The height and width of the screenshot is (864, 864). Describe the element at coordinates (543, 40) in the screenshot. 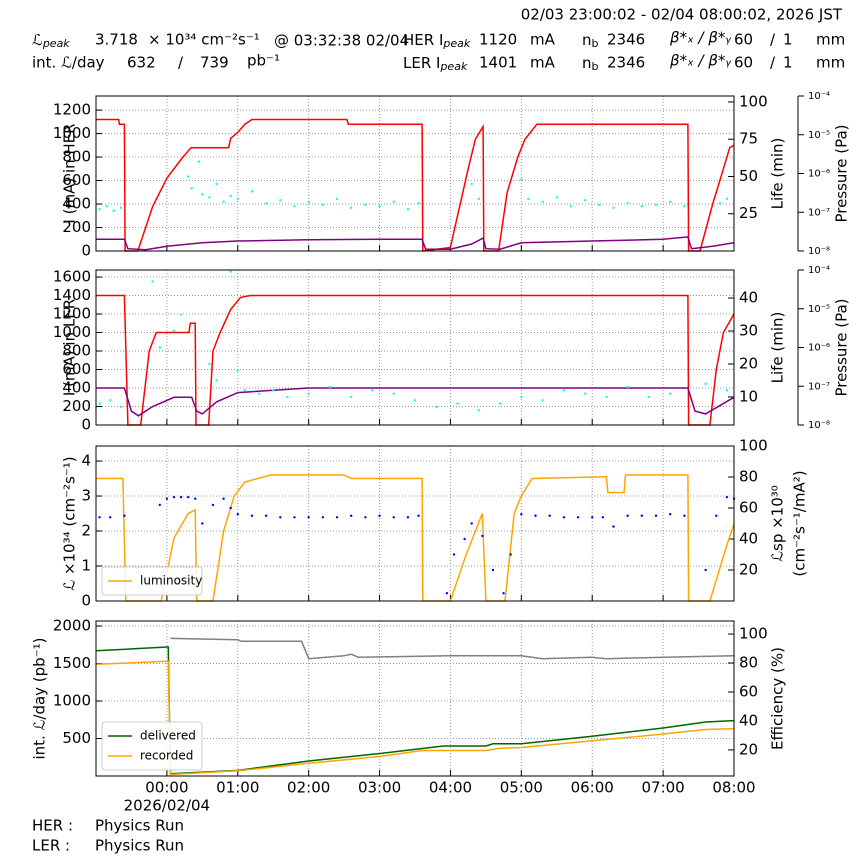

I see `ipeak-unit: mA` at that location.